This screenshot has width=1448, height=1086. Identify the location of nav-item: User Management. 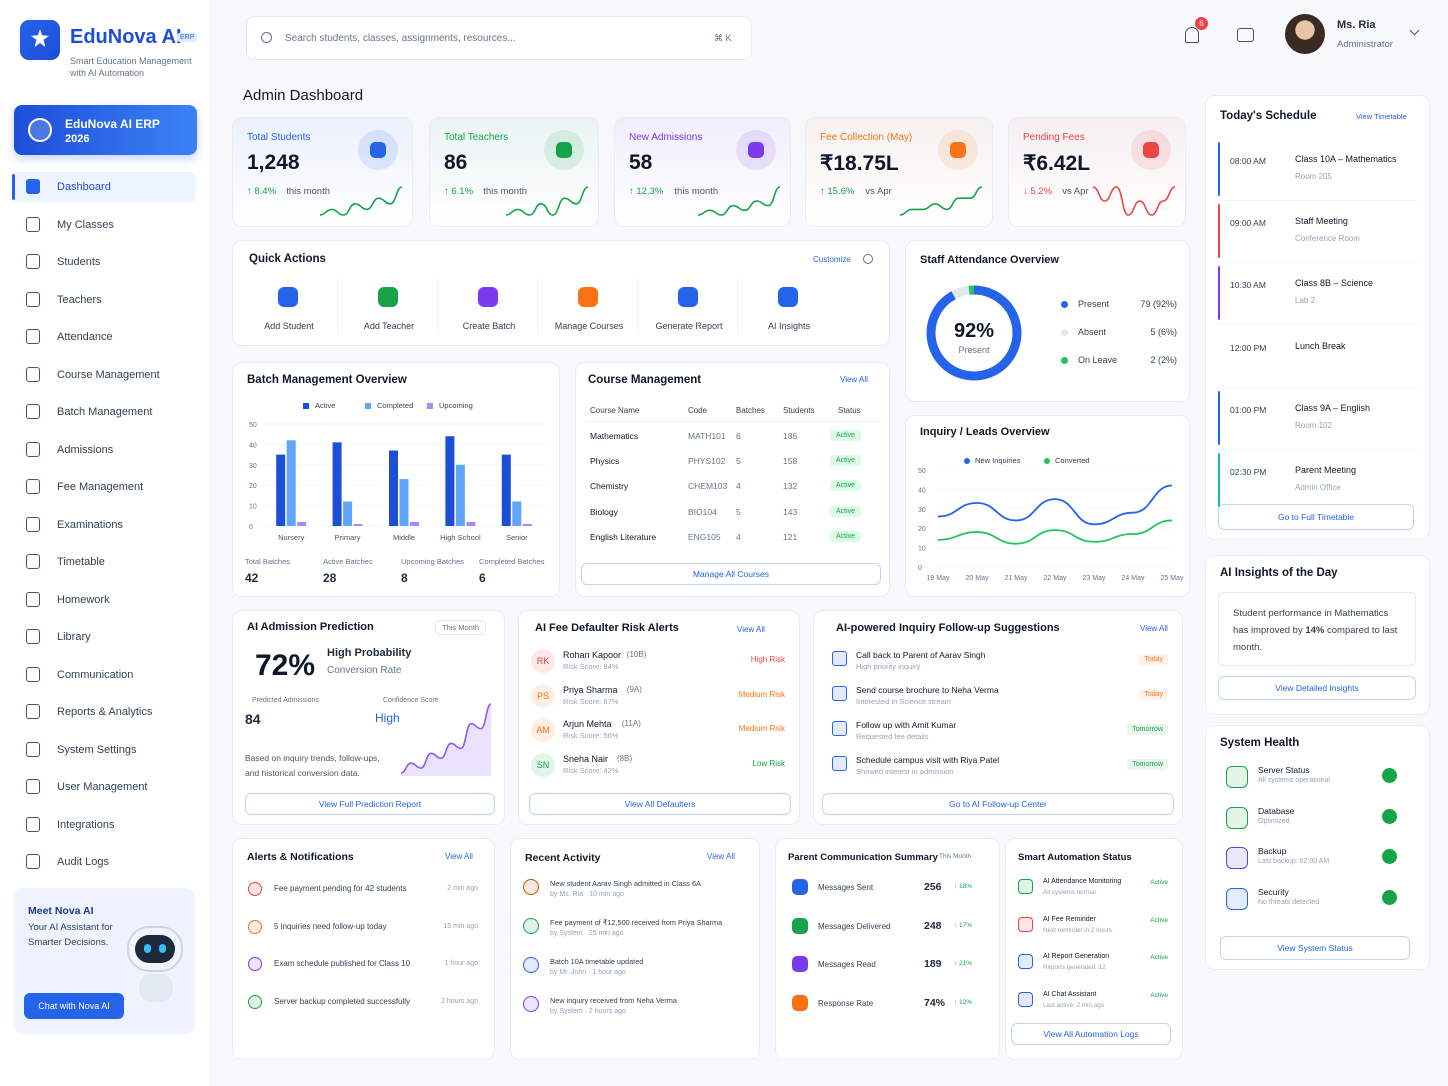
(104, 787).